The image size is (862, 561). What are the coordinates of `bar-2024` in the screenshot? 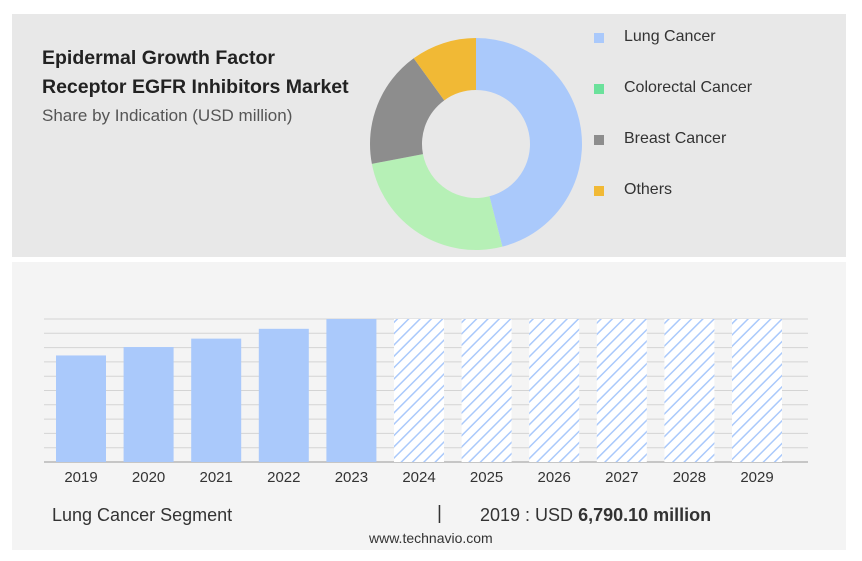 It's located at (419, 390).